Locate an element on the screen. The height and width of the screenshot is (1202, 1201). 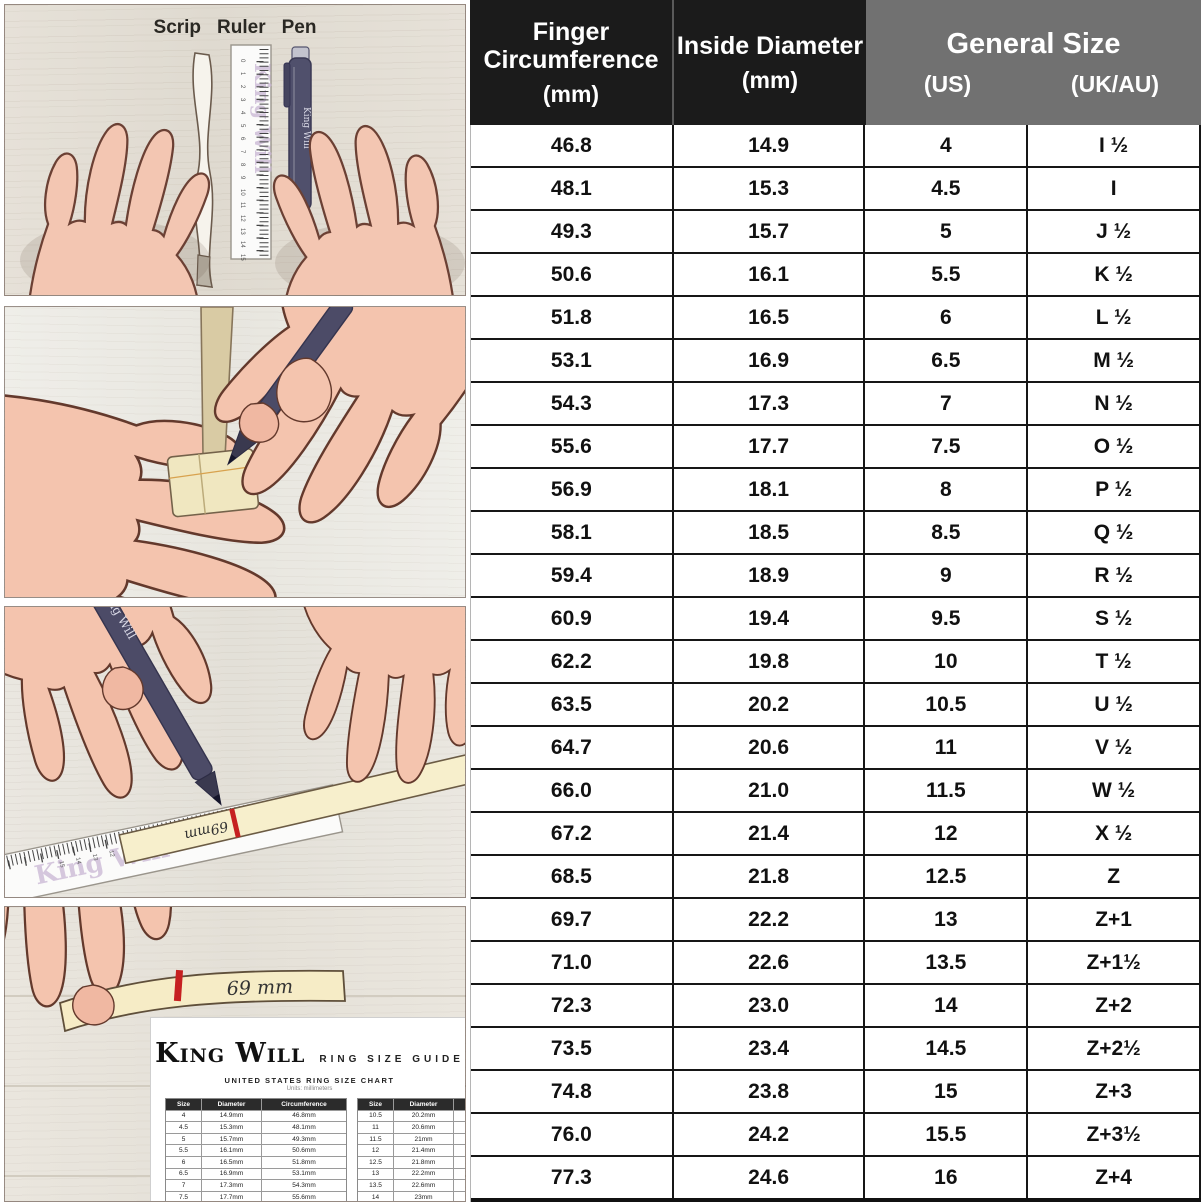
size-cell: 46.8 is located at coordinates (572, 145).